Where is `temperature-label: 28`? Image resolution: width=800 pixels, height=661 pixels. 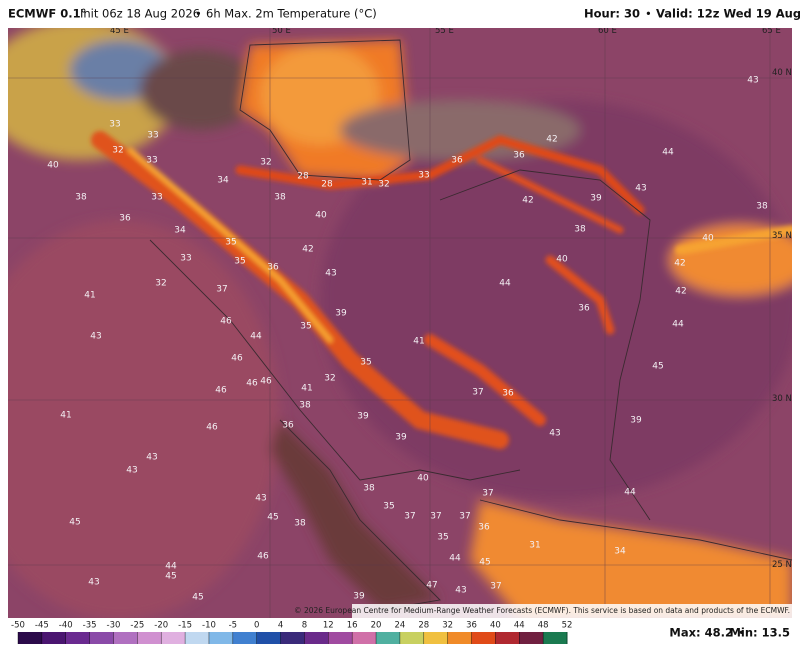 temperature-label: 28 is located at coordinates (303, 177).